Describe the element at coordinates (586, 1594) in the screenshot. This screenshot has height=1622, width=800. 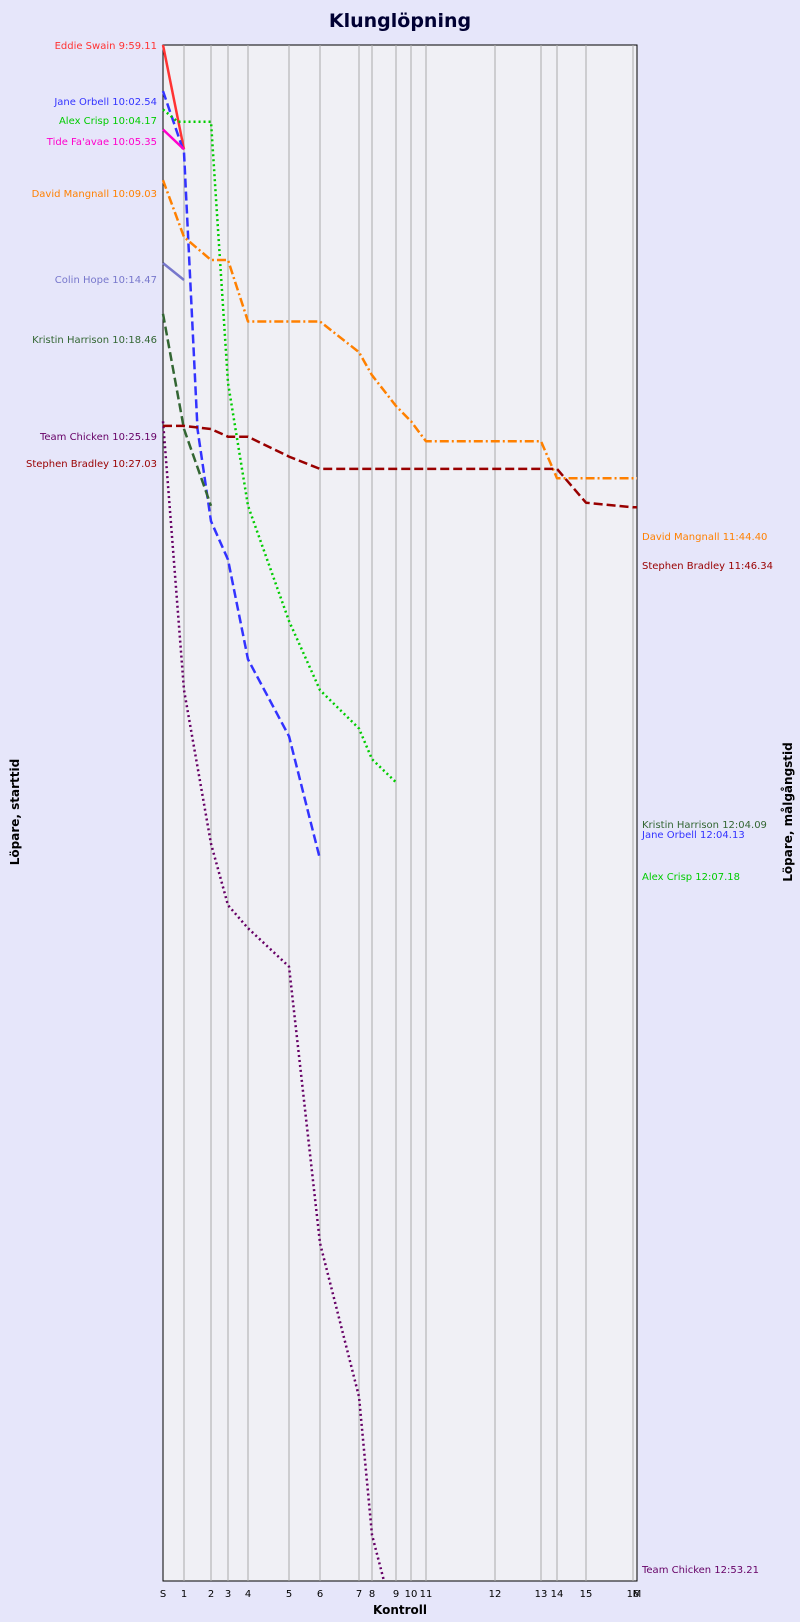
I see `x-tick-label: 15` at that location.